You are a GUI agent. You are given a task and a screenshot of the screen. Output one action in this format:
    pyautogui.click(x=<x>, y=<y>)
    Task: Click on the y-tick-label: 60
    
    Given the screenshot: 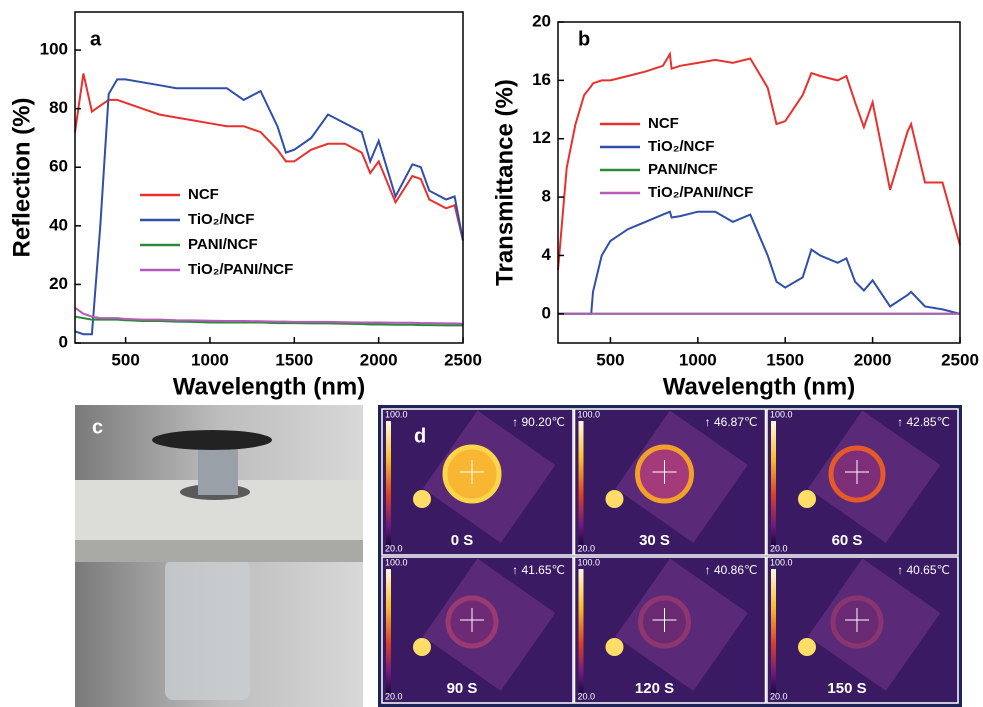 What is the action you would take?
    pyautogui.click(x=58, y=166)
    